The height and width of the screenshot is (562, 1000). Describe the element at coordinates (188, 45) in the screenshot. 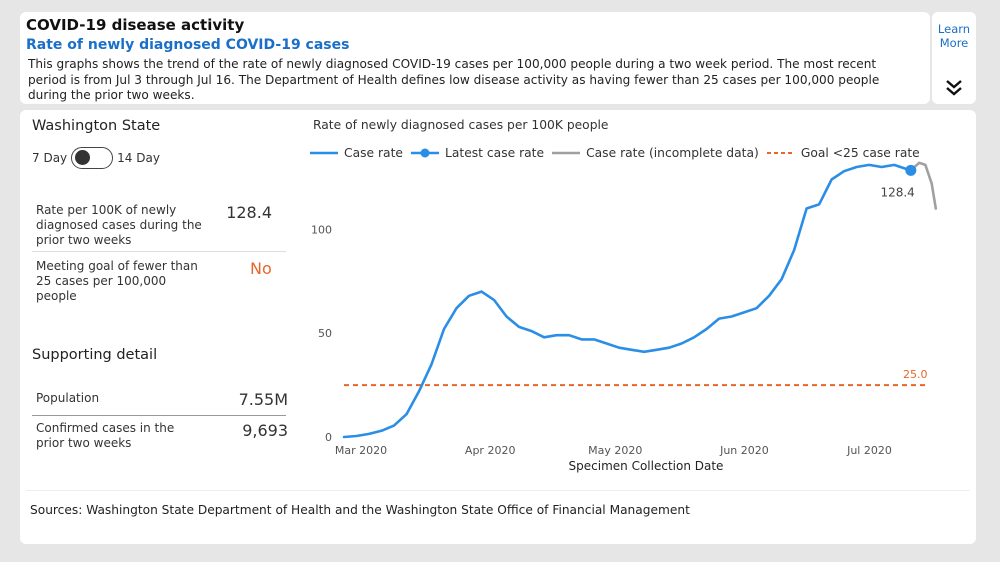

I see `page-subtitle: Rate of newly diagnosed COVID-19 cases` at that location.